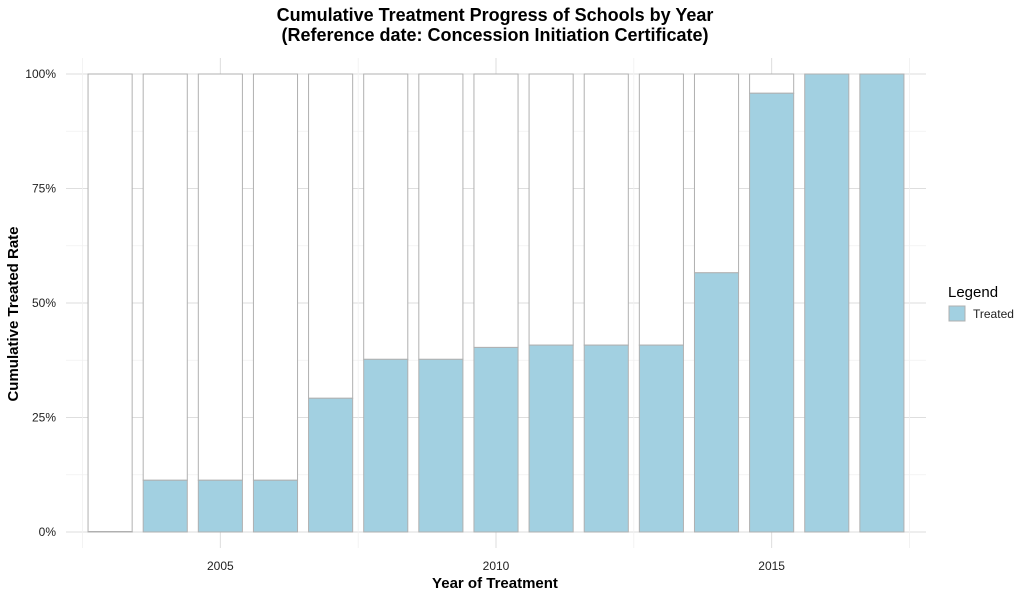 The image size is (1030, 598). Describe the element at coordinates (165, 277) in the screenshot. I see `bar-untreated-2004` at that location.